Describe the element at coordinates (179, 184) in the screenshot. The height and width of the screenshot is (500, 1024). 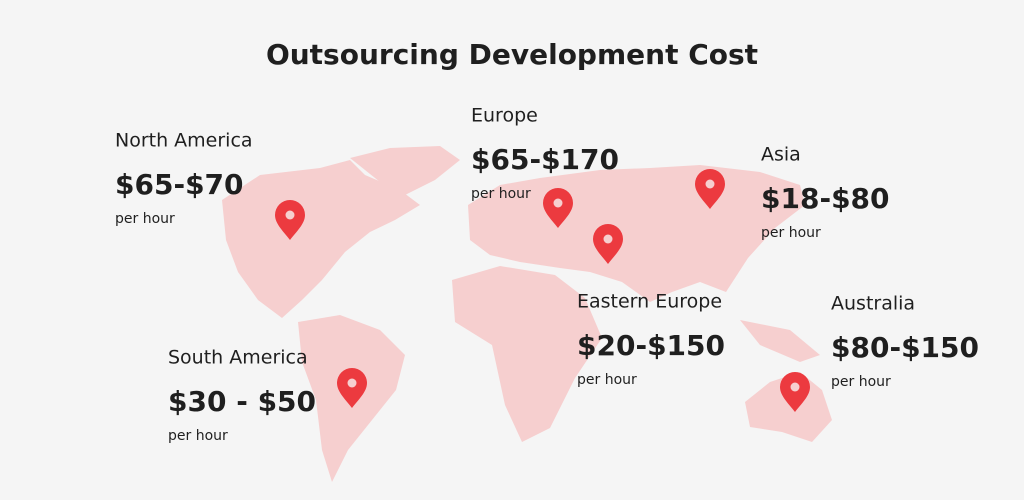
I see `region-price: $65-$70` at that location.